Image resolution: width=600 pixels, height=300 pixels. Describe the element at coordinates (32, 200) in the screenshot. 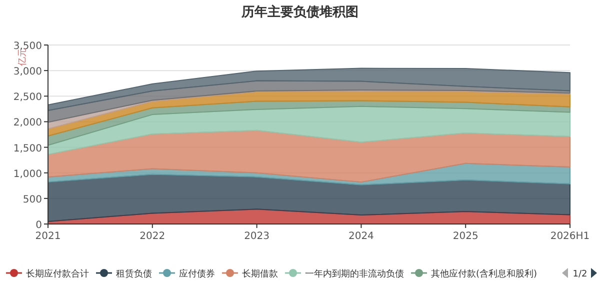

I see `y-tick-label: 500` at that location.